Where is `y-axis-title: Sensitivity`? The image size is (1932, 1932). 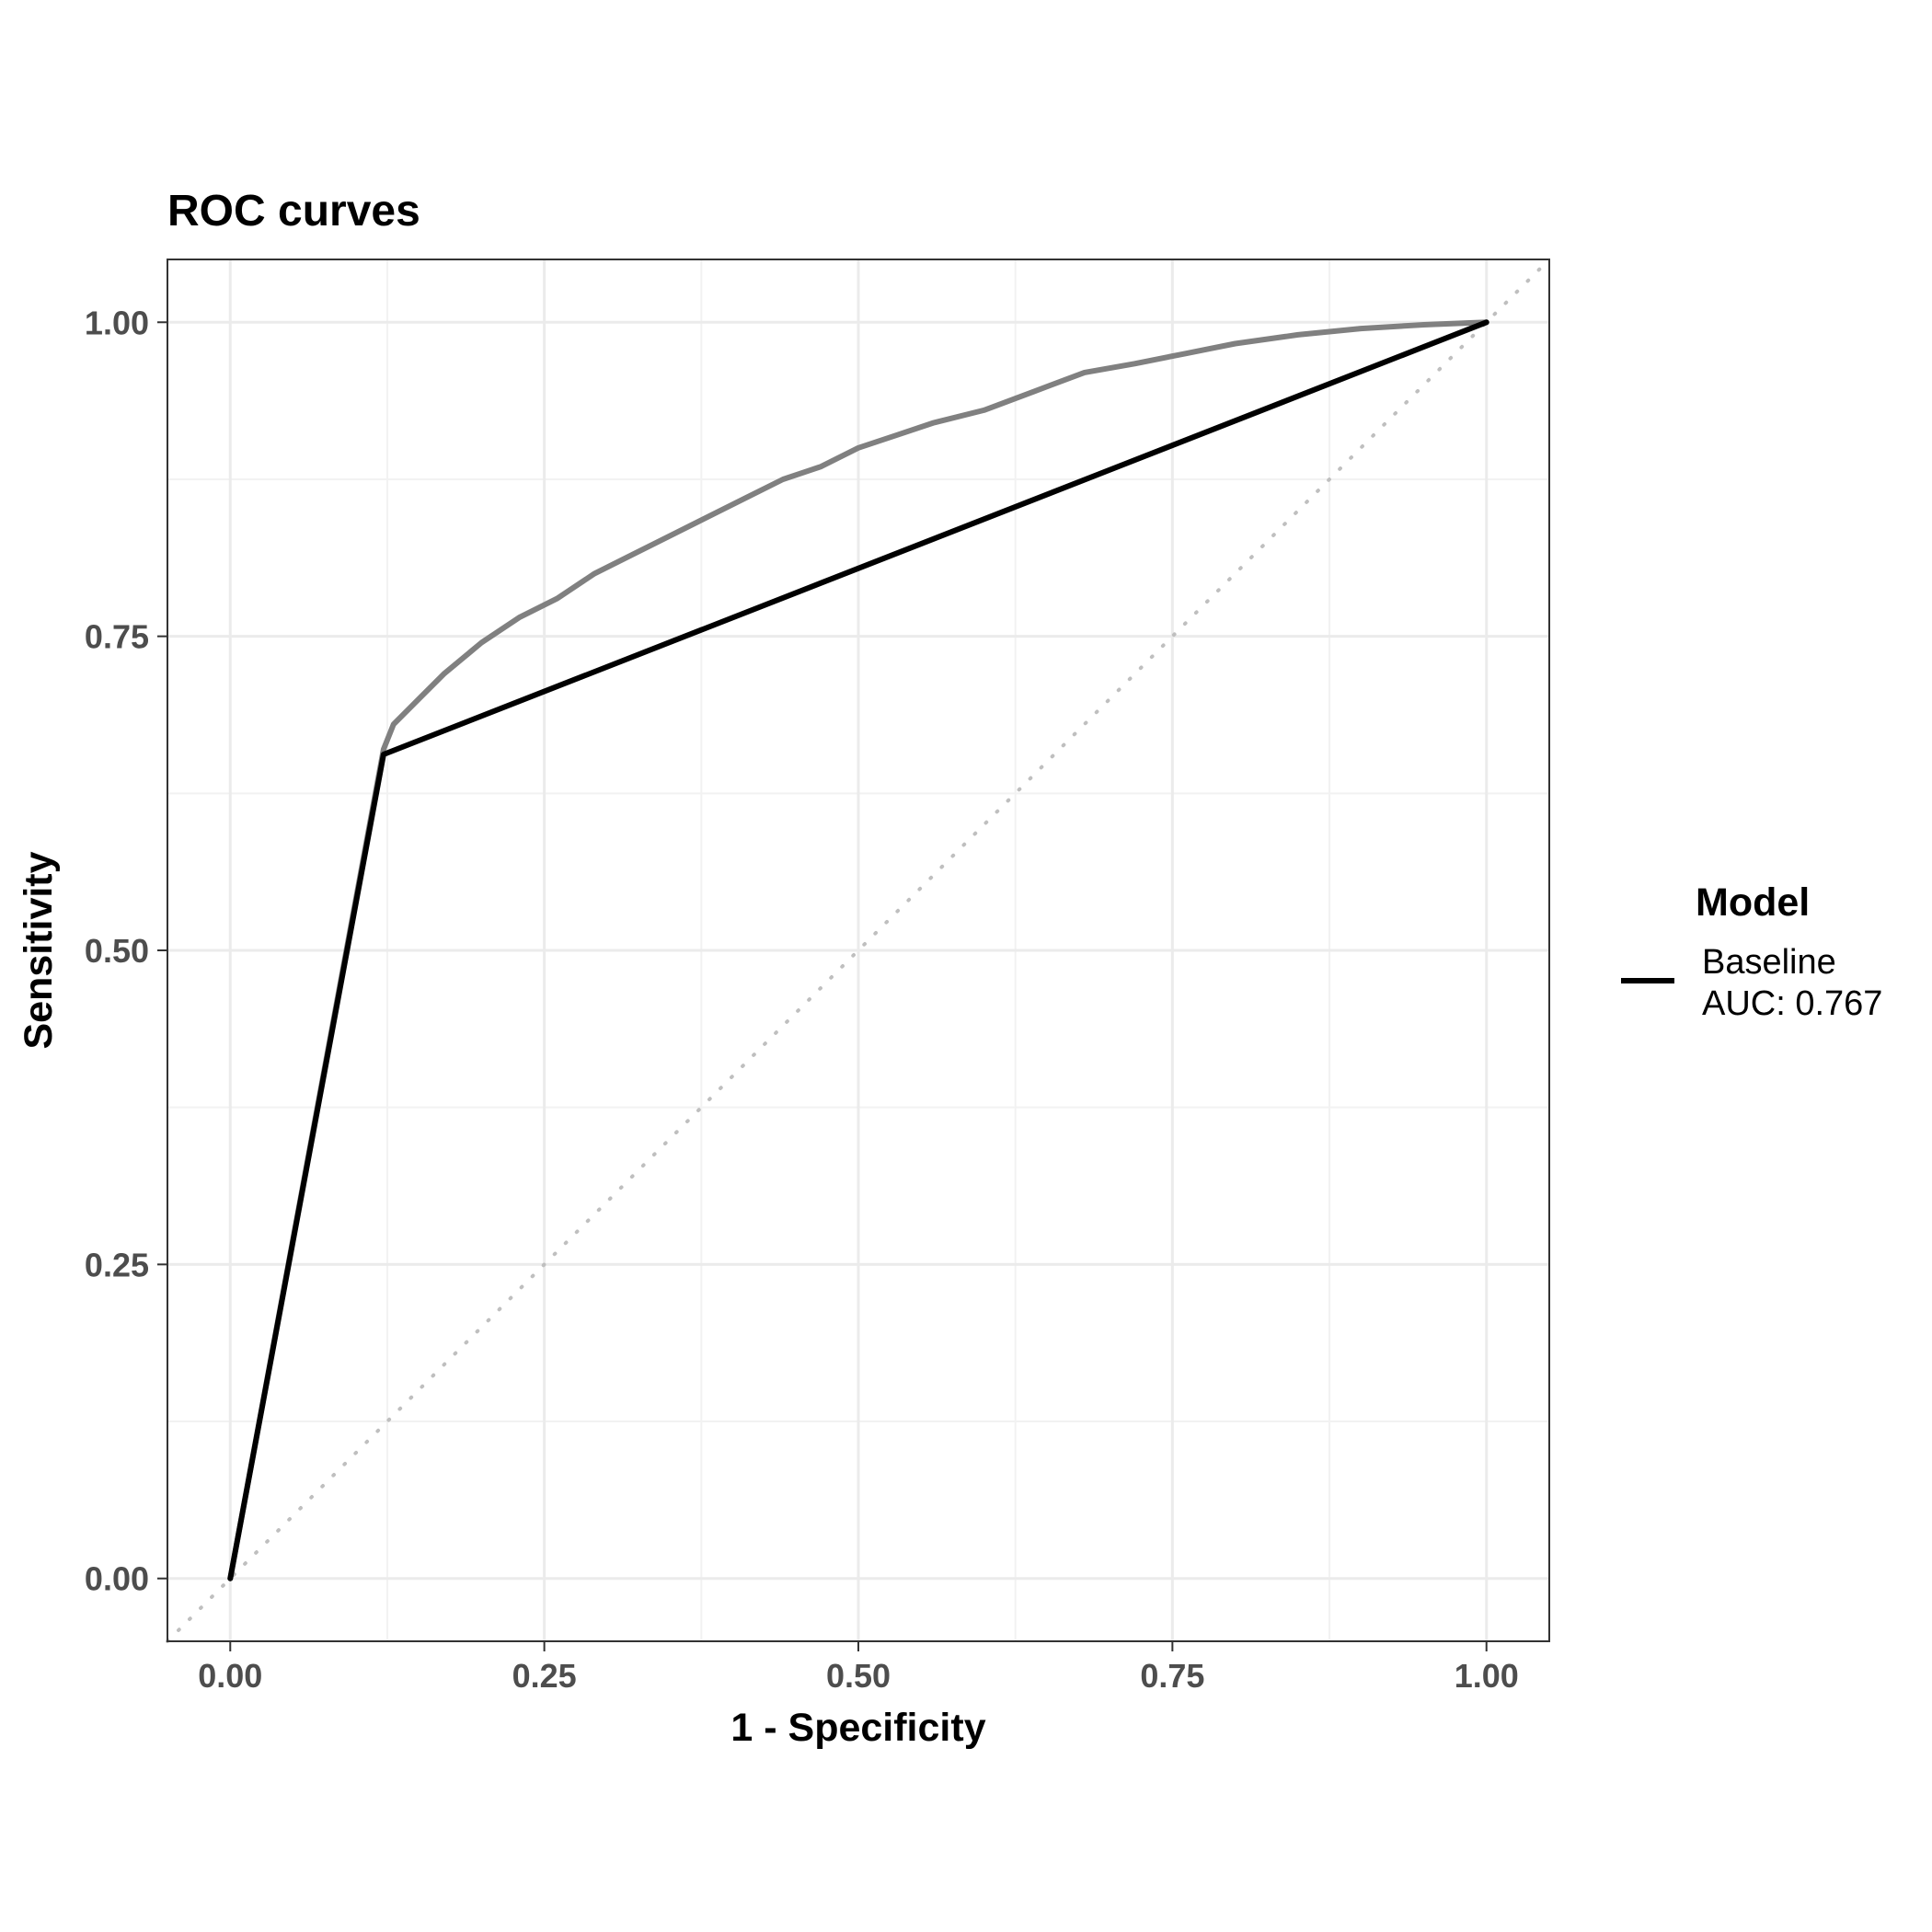 y-axis-title: Sensitivity is located at coordinates (39, 950).